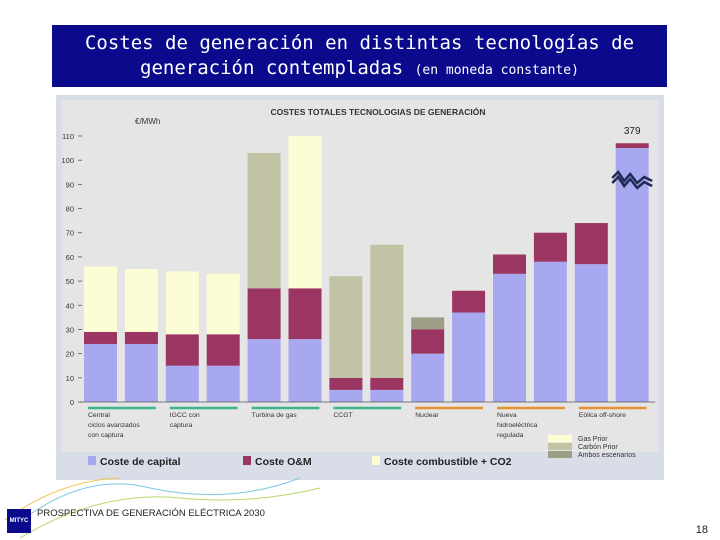  What do you see at coordinates (510, 435) in the screenshot?
I see `x-category-label: regulada` at bounding box center [510, 435].